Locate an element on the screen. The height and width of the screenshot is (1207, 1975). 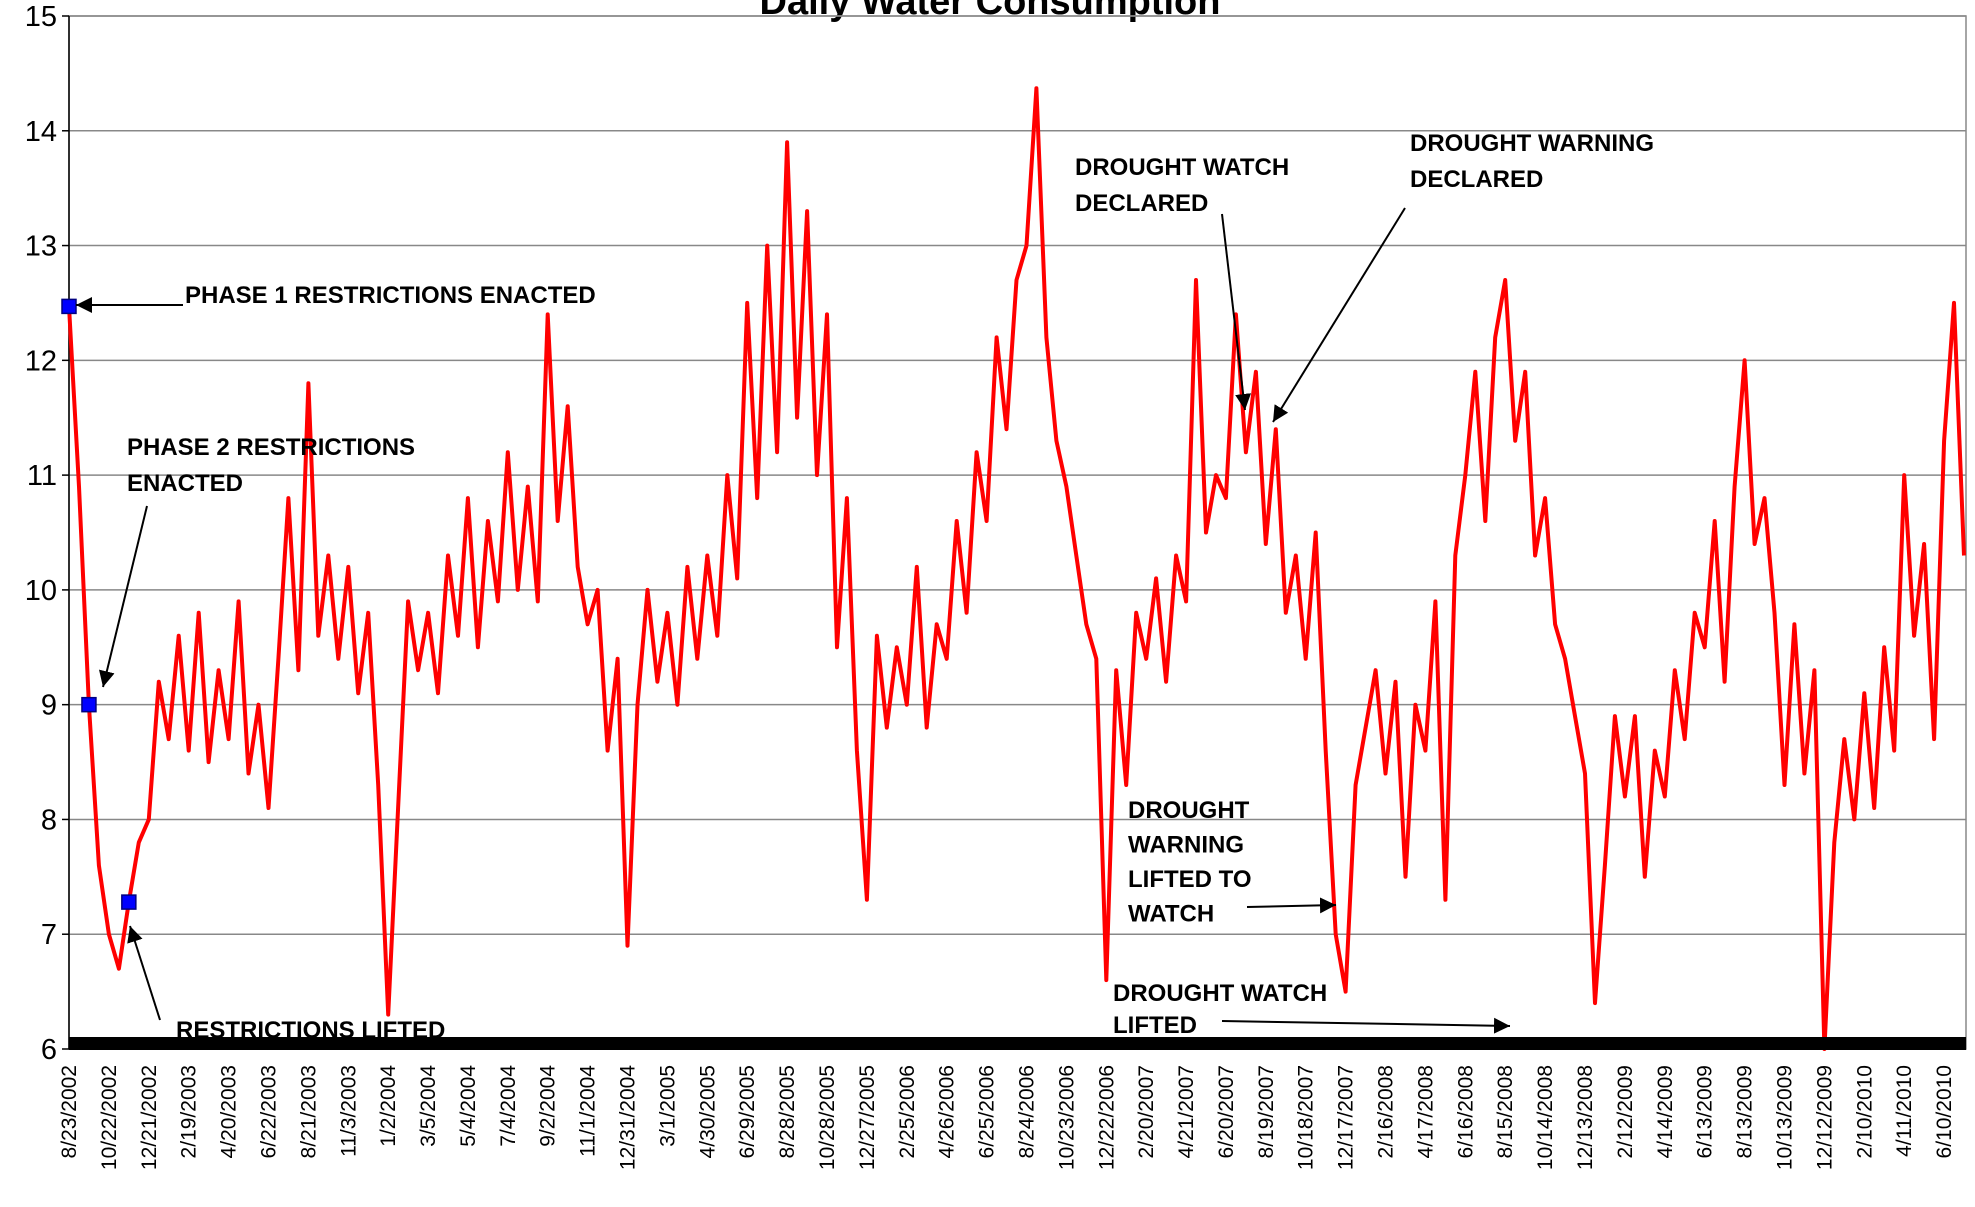
x-tick-label: 6/20/2007 is located at coordinates (1226, 1111).